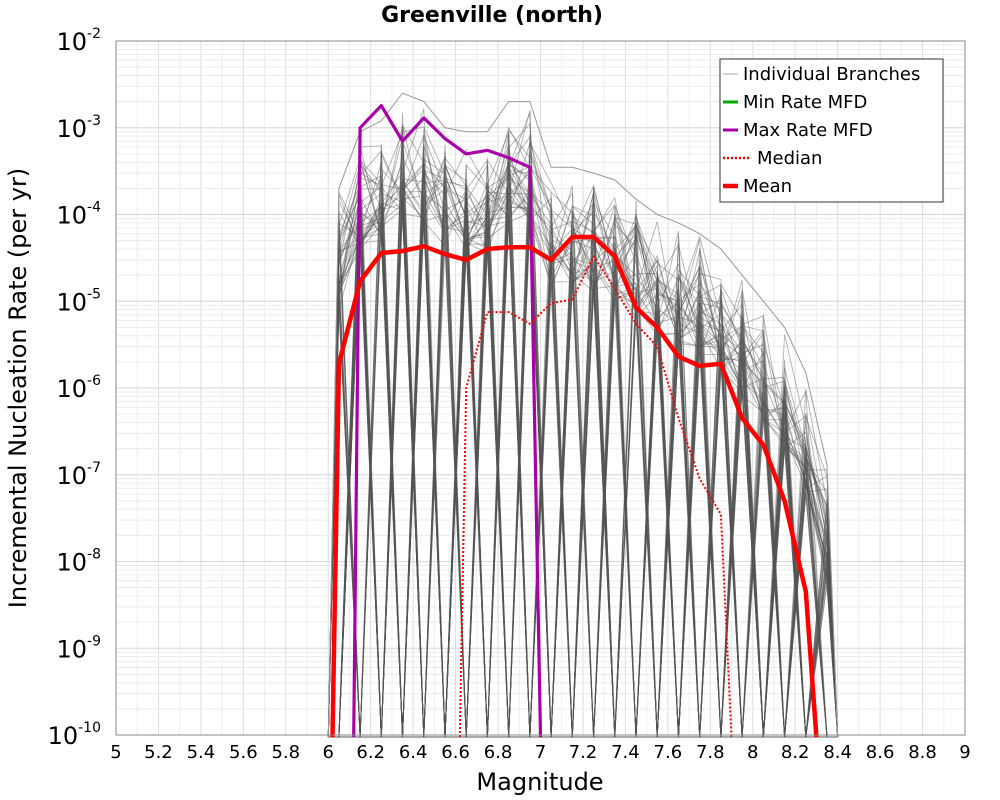 The image size is (1000, 800). What do you see at coordinates (540, 752) in the screenshot?
I see `x-tick-label: 7` at bounding box center [540, 752].